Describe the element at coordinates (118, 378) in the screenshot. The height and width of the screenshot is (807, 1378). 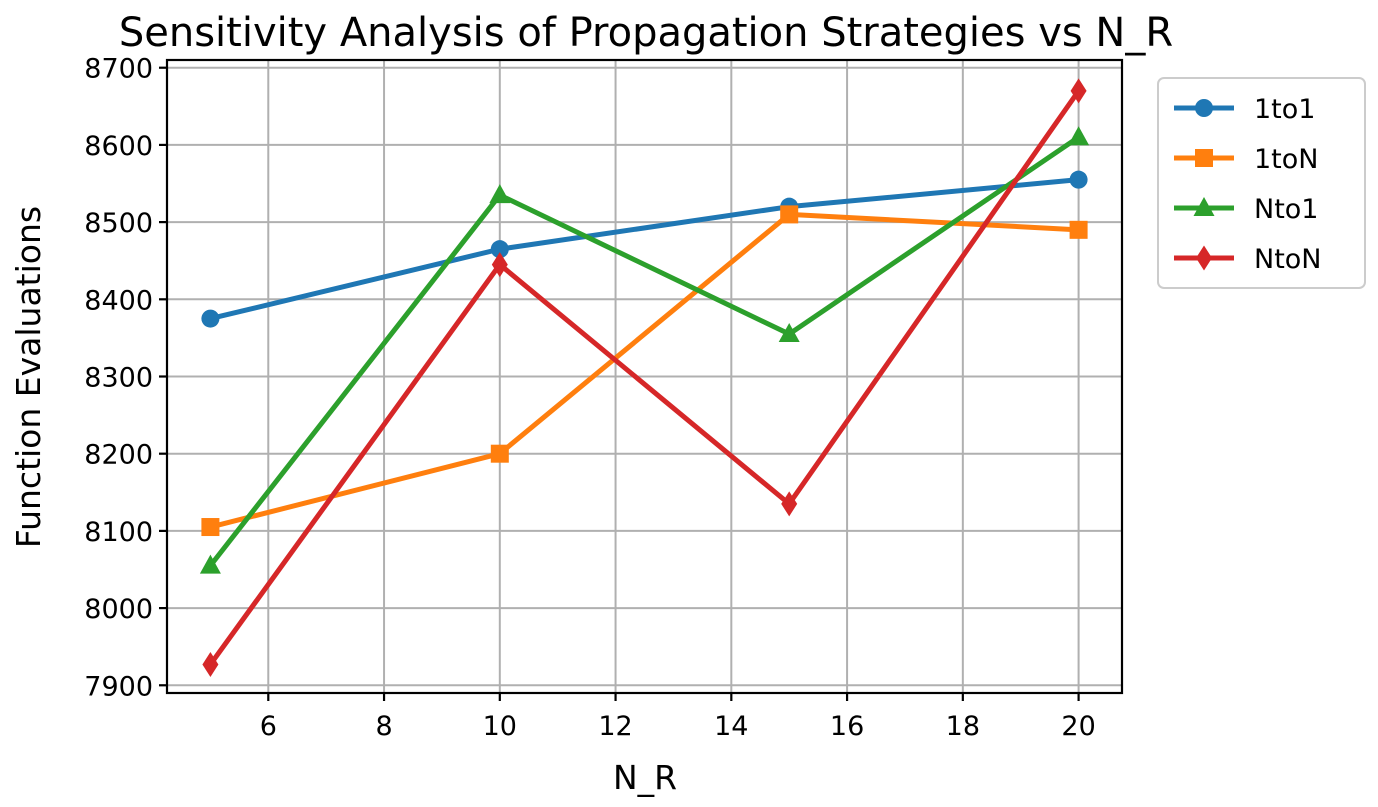
I see `y-tick-label: 8300` at that location.